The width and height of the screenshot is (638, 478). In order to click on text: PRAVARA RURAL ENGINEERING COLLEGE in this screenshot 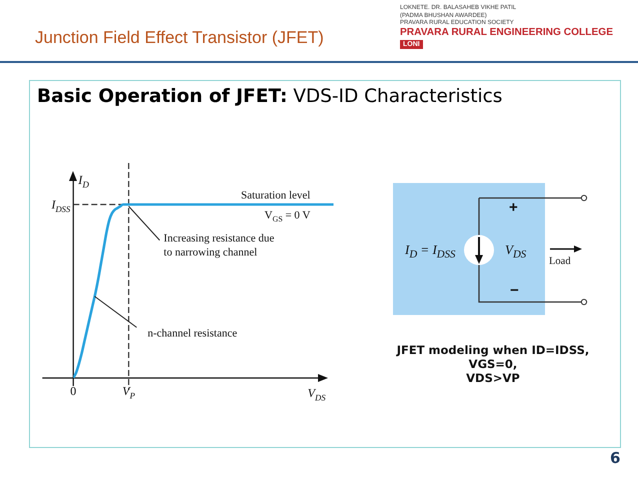, I will do `click(507, 32)`.